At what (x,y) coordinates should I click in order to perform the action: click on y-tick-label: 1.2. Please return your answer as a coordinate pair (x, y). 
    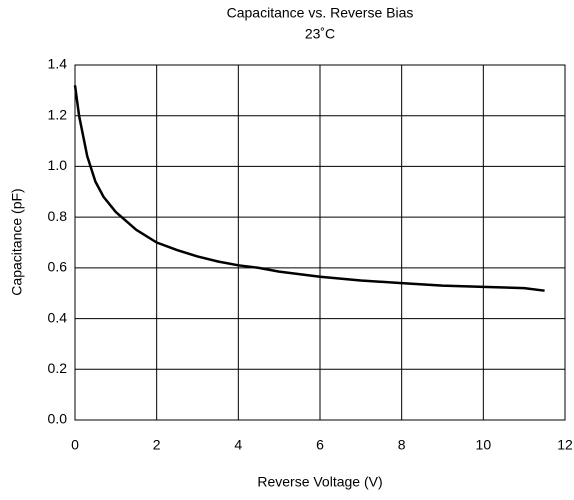
    Looking at the image, I should click on (58, 114).